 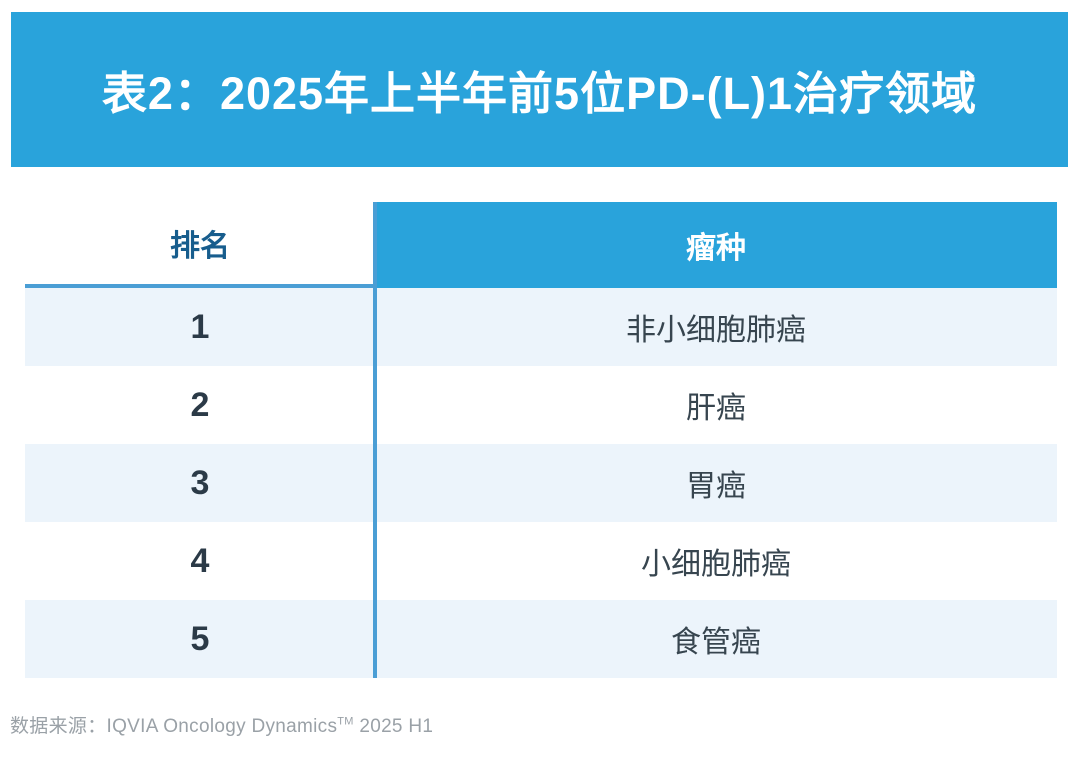 What do you see at coordinates (716, 330) in the screenshot?
I see `tumor-cell: 非小细胞肺癌` at bounding box center [716, 330].